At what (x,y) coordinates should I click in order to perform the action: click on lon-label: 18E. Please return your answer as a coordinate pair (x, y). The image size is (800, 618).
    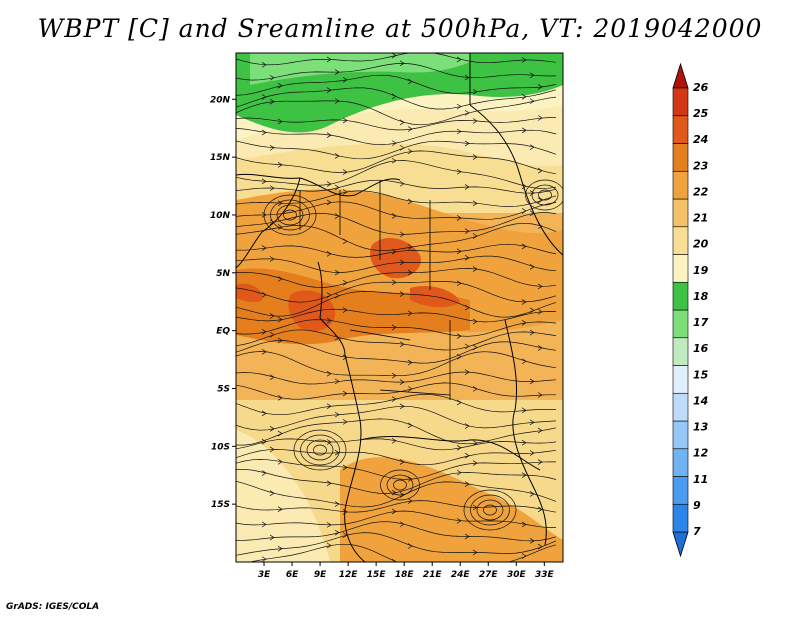
    Looking at the image, I should click on (405, 575).